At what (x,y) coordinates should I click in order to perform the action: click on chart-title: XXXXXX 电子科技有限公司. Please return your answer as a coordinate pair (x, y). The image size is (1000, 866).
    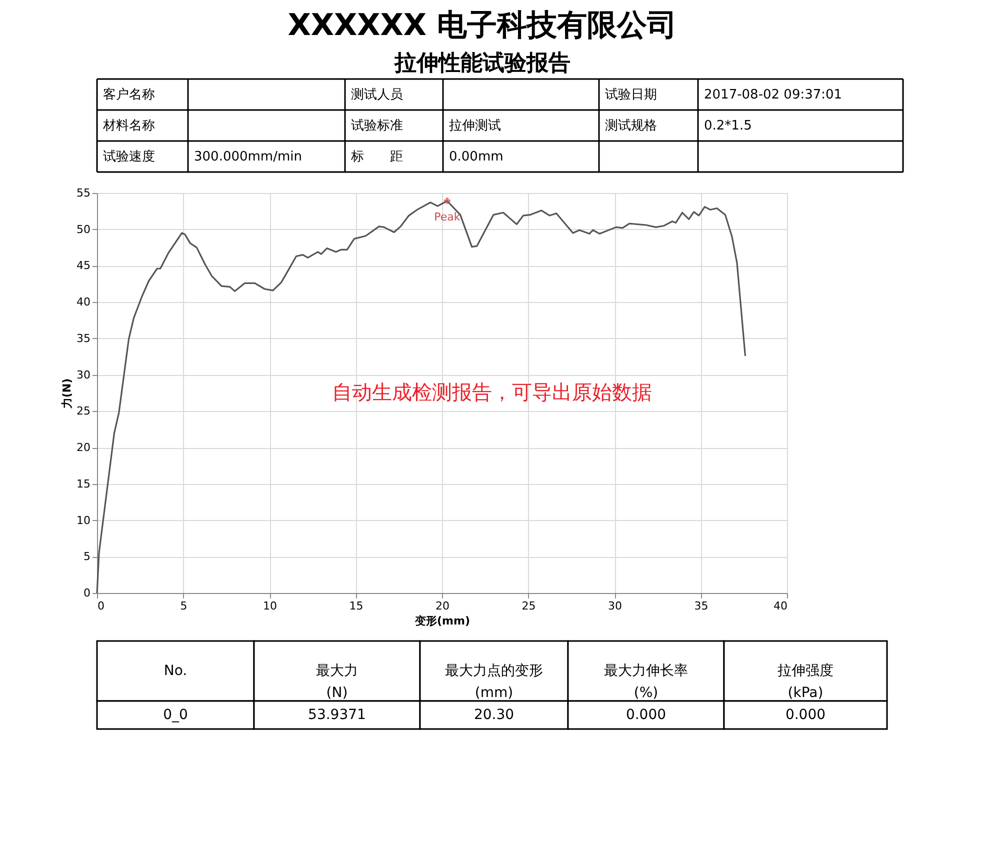
    Looking at the image, I should click on (482, 25).